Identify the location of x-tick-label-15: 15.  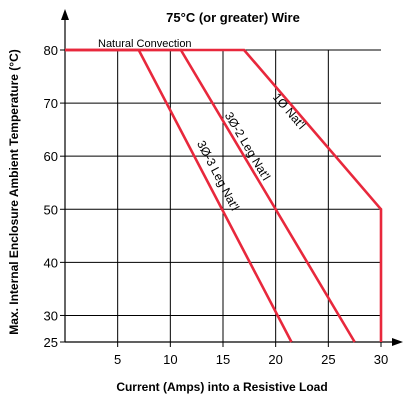
(223, 359).